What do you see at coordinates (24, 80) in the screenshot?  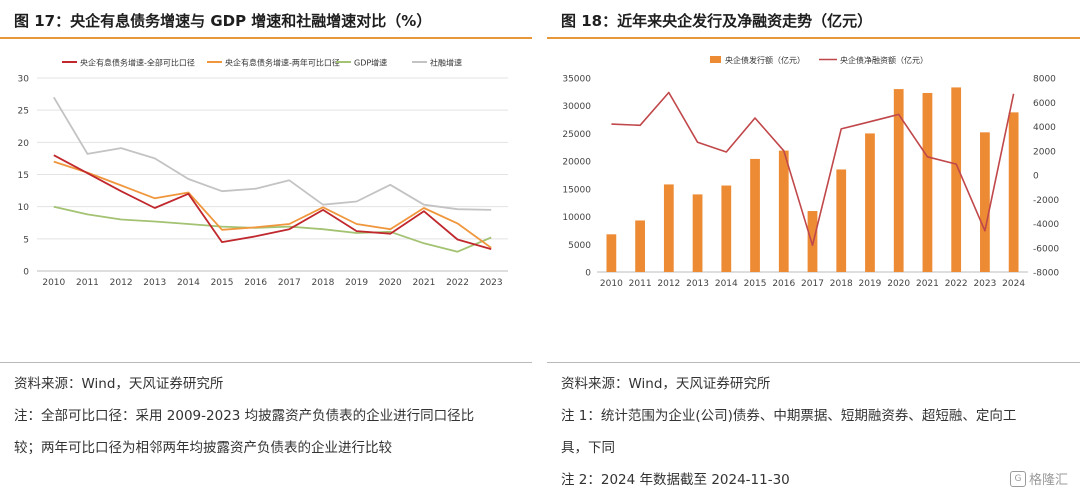 I see `left-y-tick-label: 30` at bounding box center [24, 80].